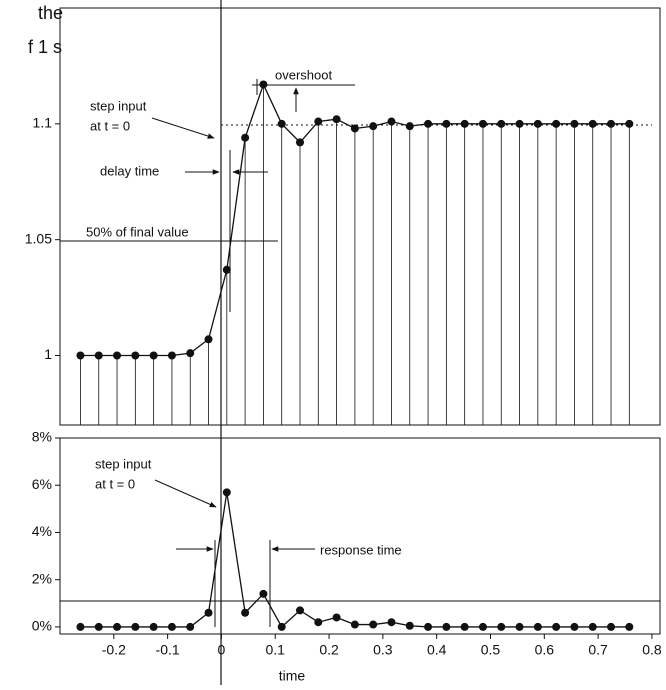 The height and width of the screenshot is (690, 666). I want to click on cropped-text: the, so click(50, 13).